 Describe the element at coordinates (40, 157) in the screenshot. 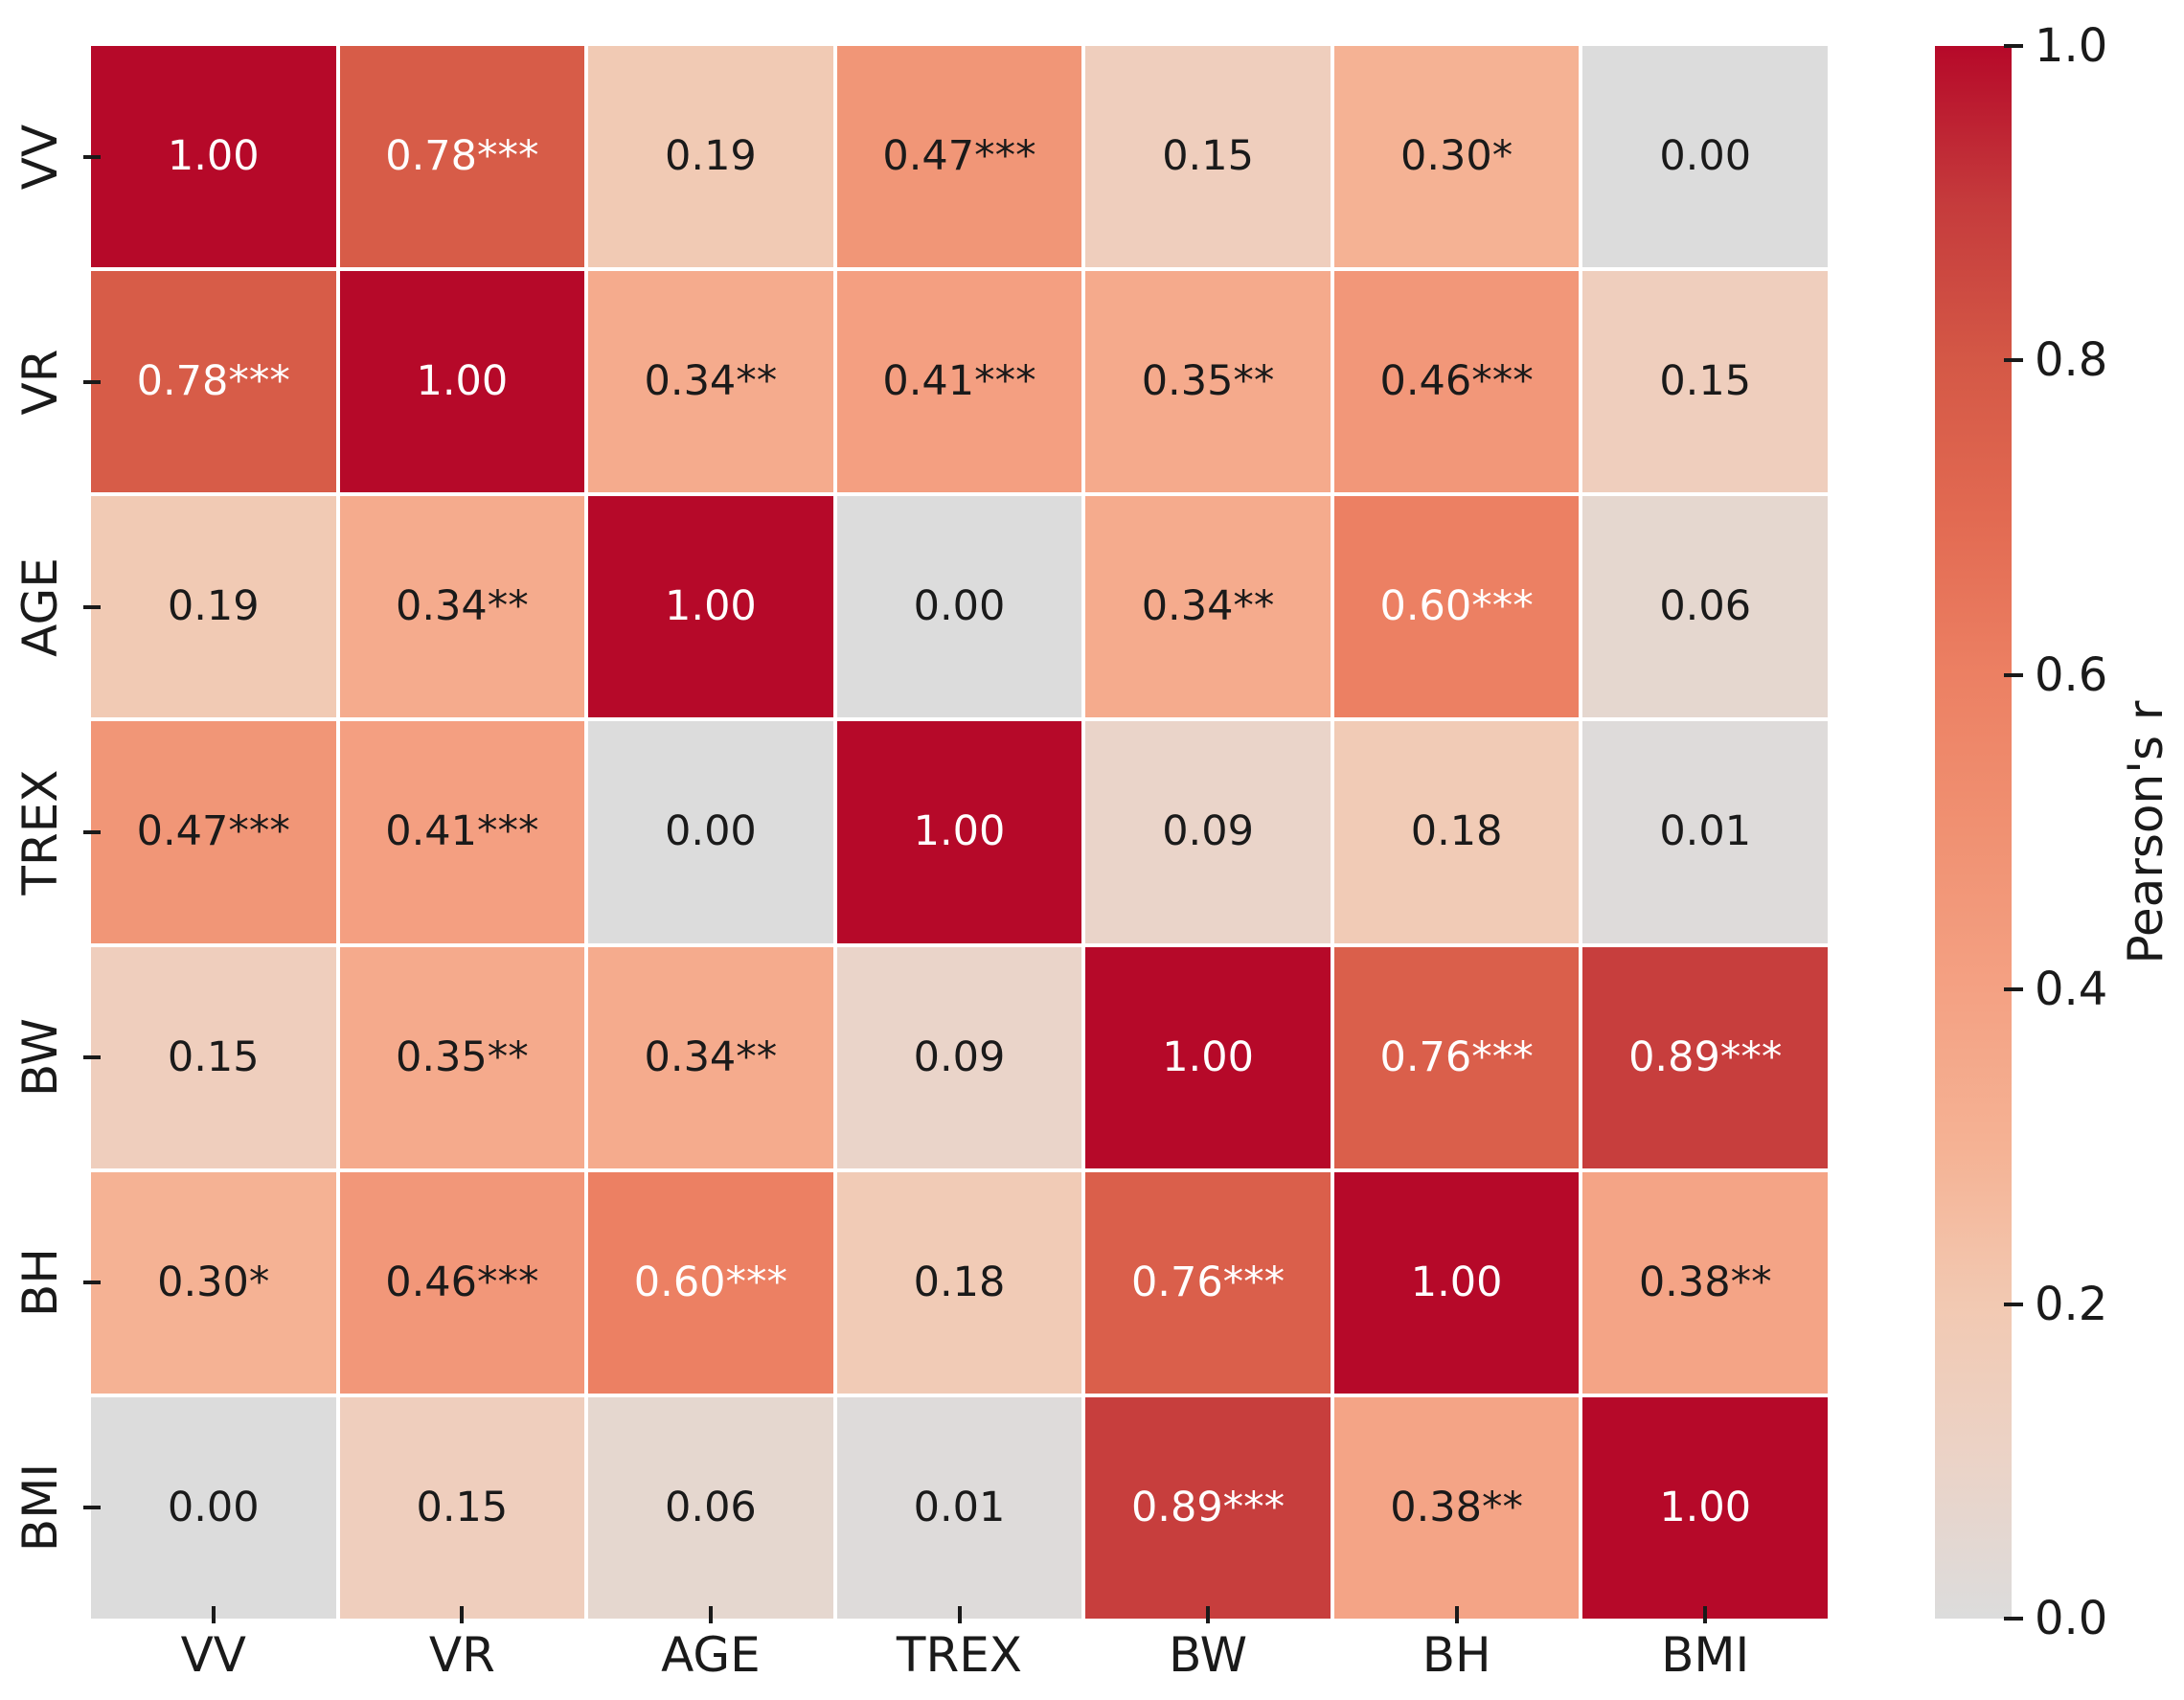

I see `y-tick-label-VV: VV` at that location.